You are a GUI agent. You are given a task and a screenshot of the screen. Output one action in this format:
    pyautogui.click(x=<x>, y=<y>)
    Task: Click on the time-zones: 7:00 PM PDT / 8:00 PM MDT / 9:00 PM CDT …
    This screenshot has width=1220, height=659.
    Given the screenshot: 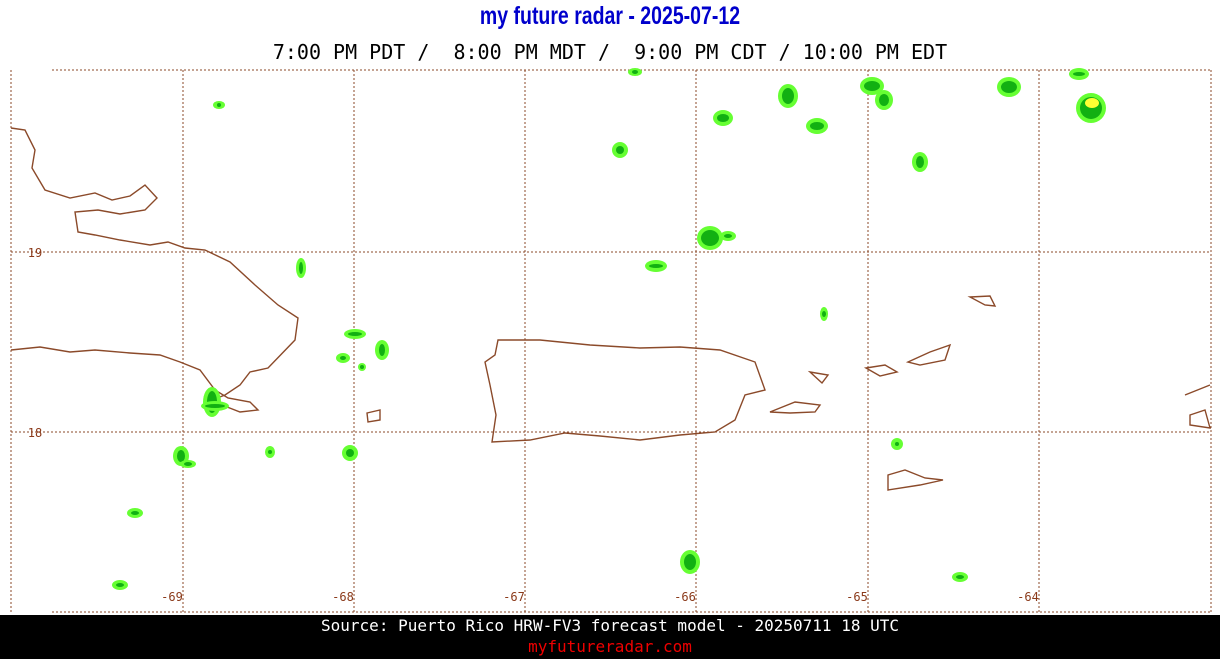 What is the action you would take?
    pyautogui.click(x=610, y=52)
    